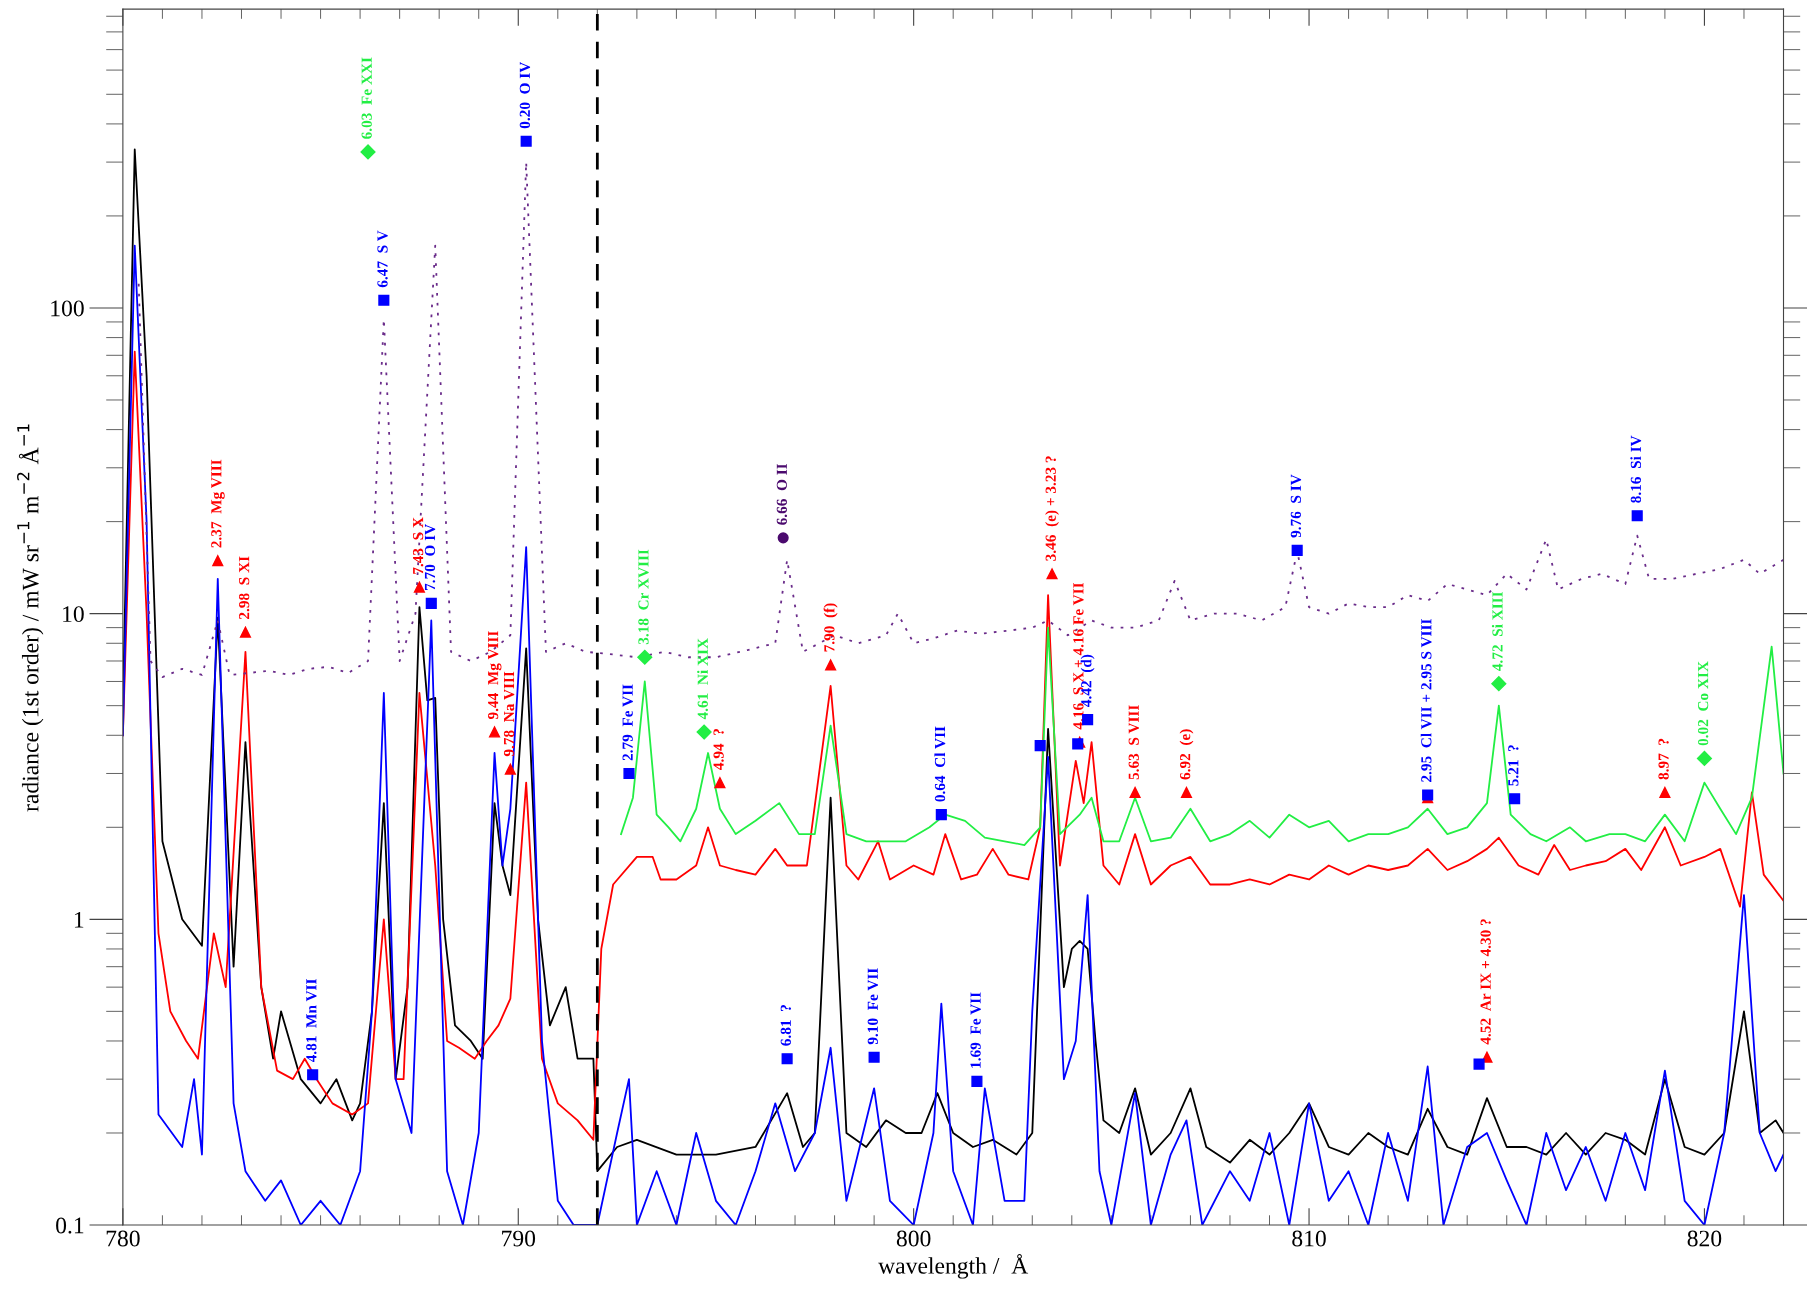  I want to click on y-tick-label: 0.1, so click(70, 1225).